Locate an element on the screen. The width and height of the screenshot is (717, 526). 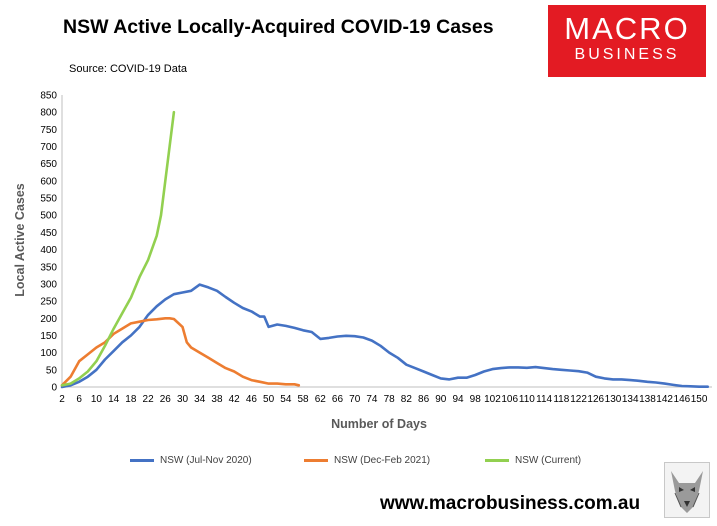
legend-item-1: NSW (Dec-Feb 2021) is located at coordinates (367, 460).